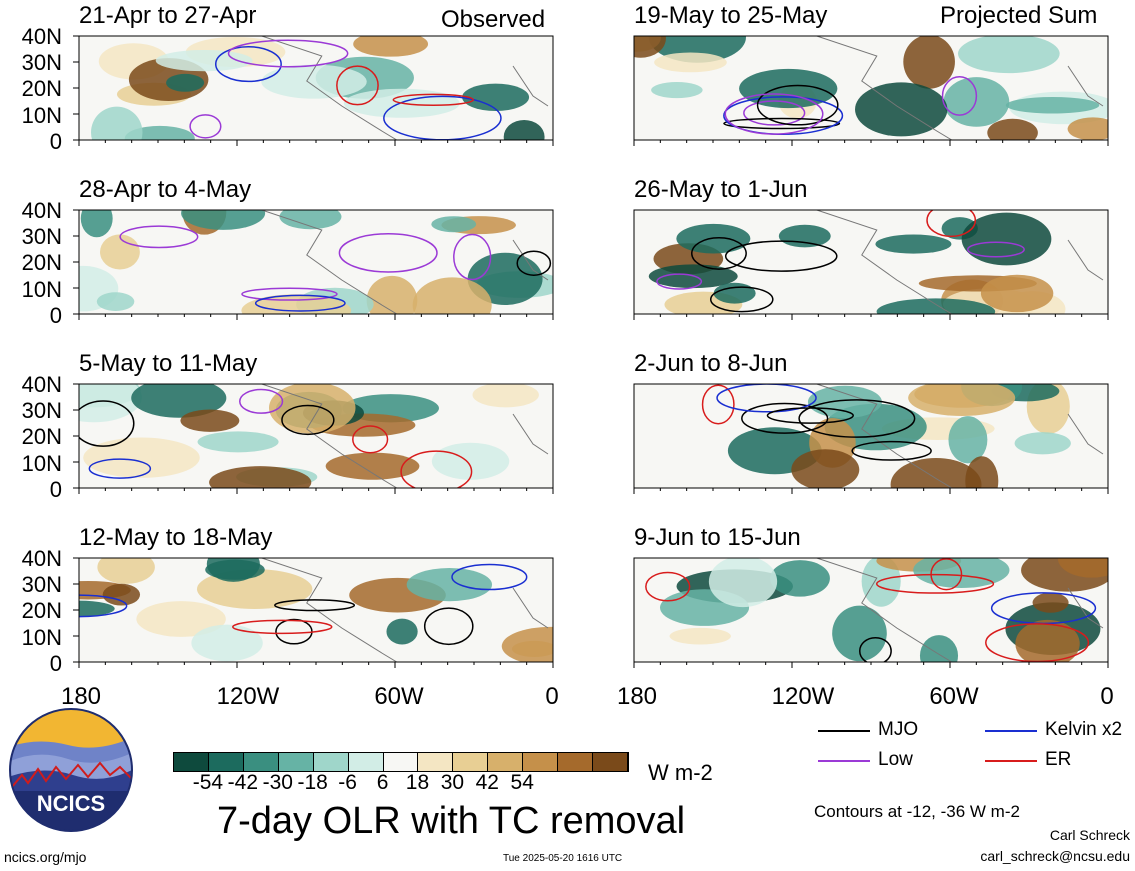  What do you see at coordinates (895, 759) in the screenshot?
I see `legend-label: Low` at bounding box center [895, 759].